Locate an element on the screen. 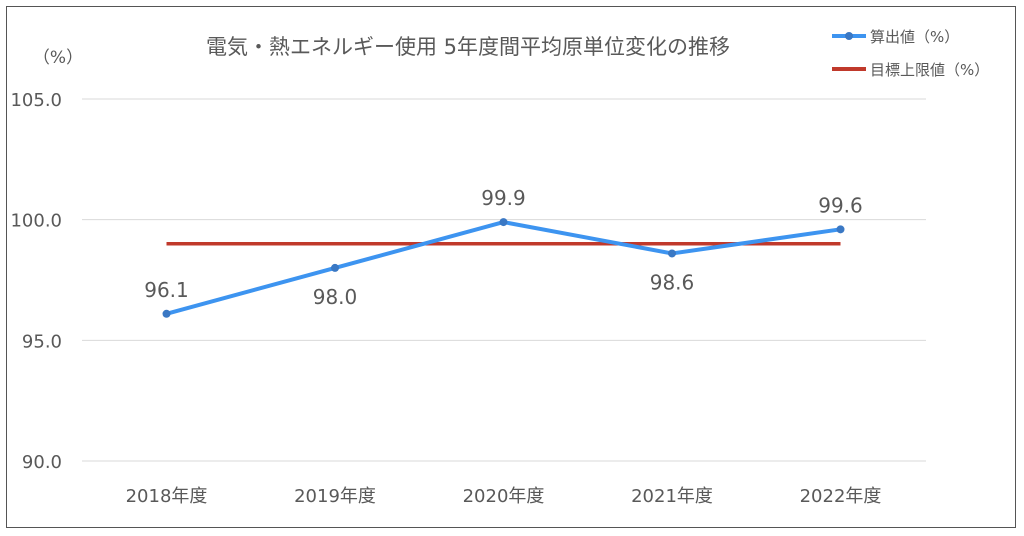 This screenshot has height=536, width=1024. y-tick-label: 100.0 is located at coordinates (36, 221).